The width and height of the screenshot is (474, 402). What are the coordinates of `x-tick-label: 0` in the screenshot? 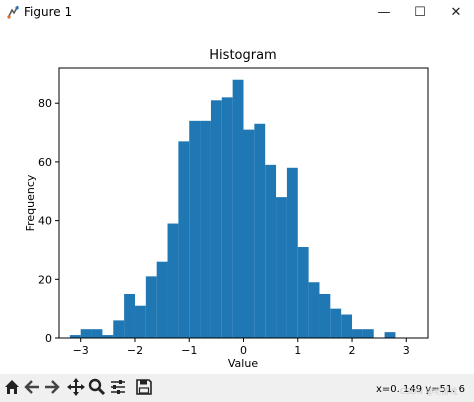 It's located at (243, 350).